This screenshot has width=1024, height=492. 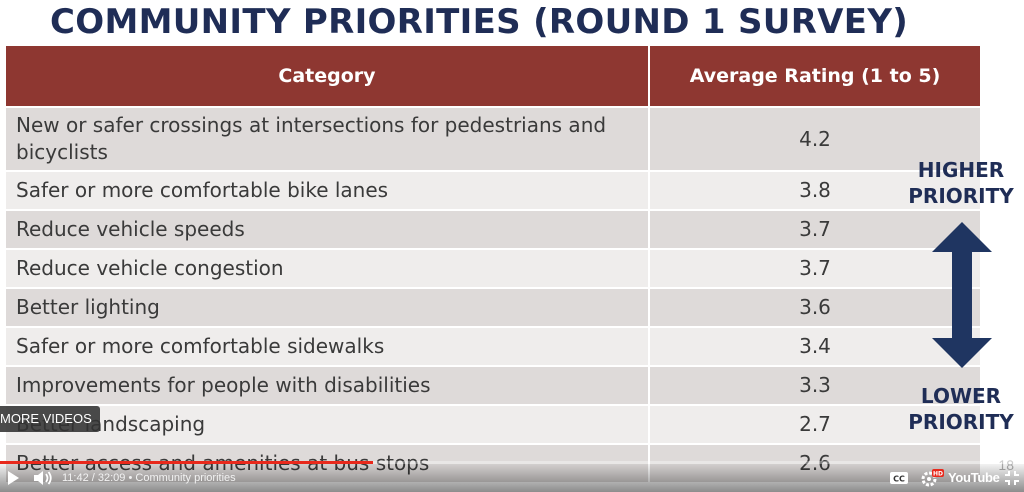 I want to click on higher-priority-label: HIGHER PRIORITY, so click(x=961, y=183).